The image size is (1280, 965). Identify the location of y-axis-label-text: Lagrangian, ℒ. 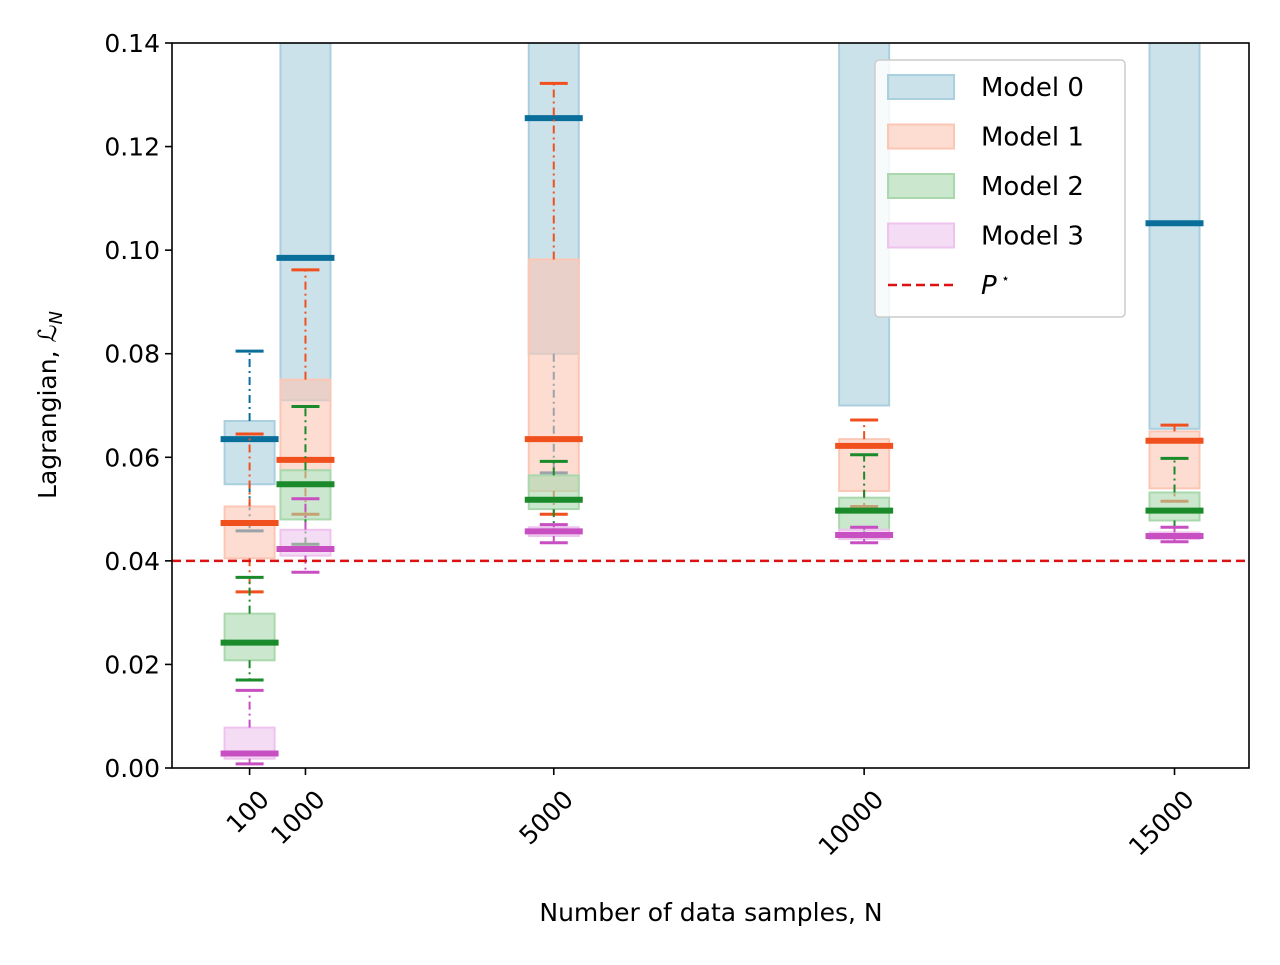
(47, 412).